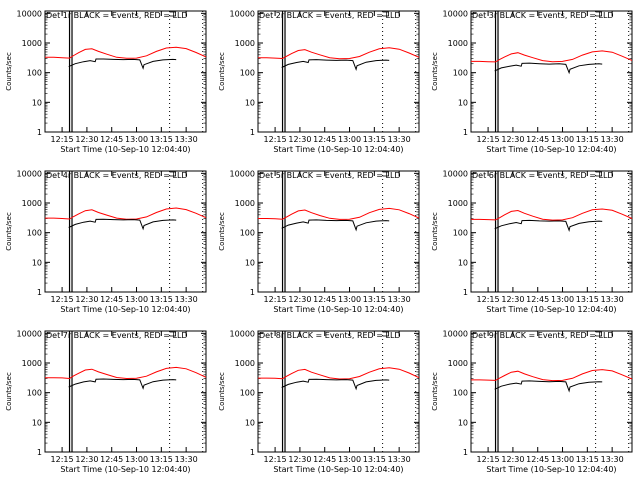  What do you see at coordinates (330, 335) in the screenshot?
I see `panel-title: Det 8r BLACK = Events, RED = LLD` at bounding box center [330, 335].